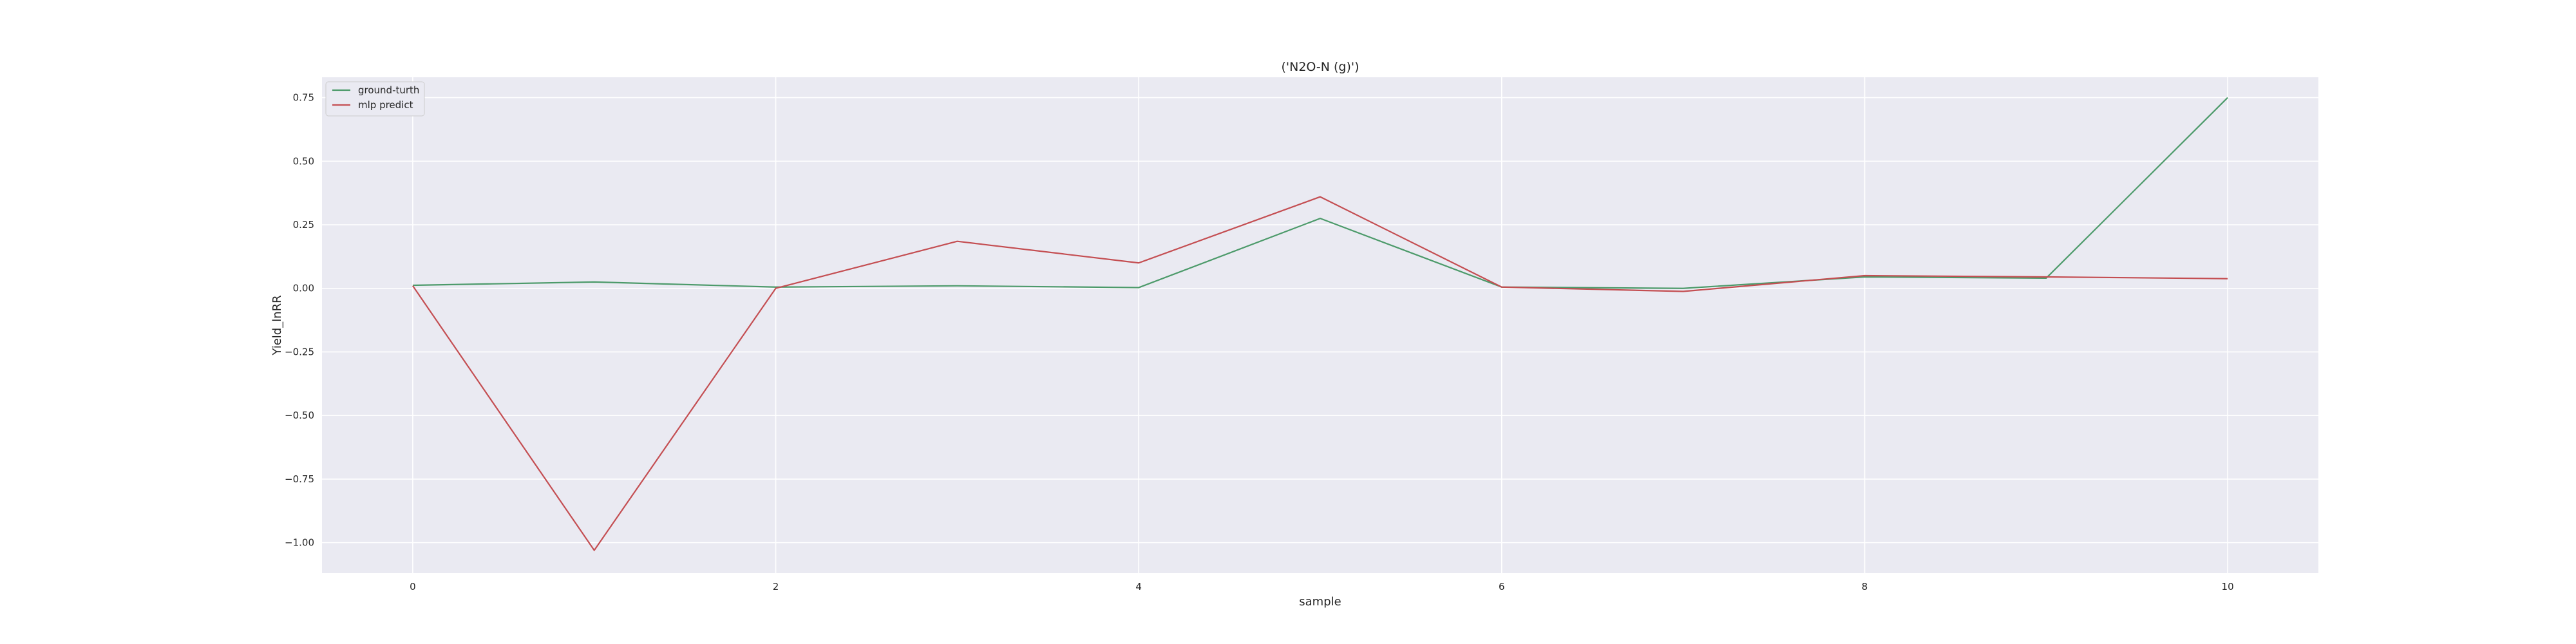 The height and width of the screenshot is (644, 2576). I want to click on x-tick-label: 4, so click(1138, 587).